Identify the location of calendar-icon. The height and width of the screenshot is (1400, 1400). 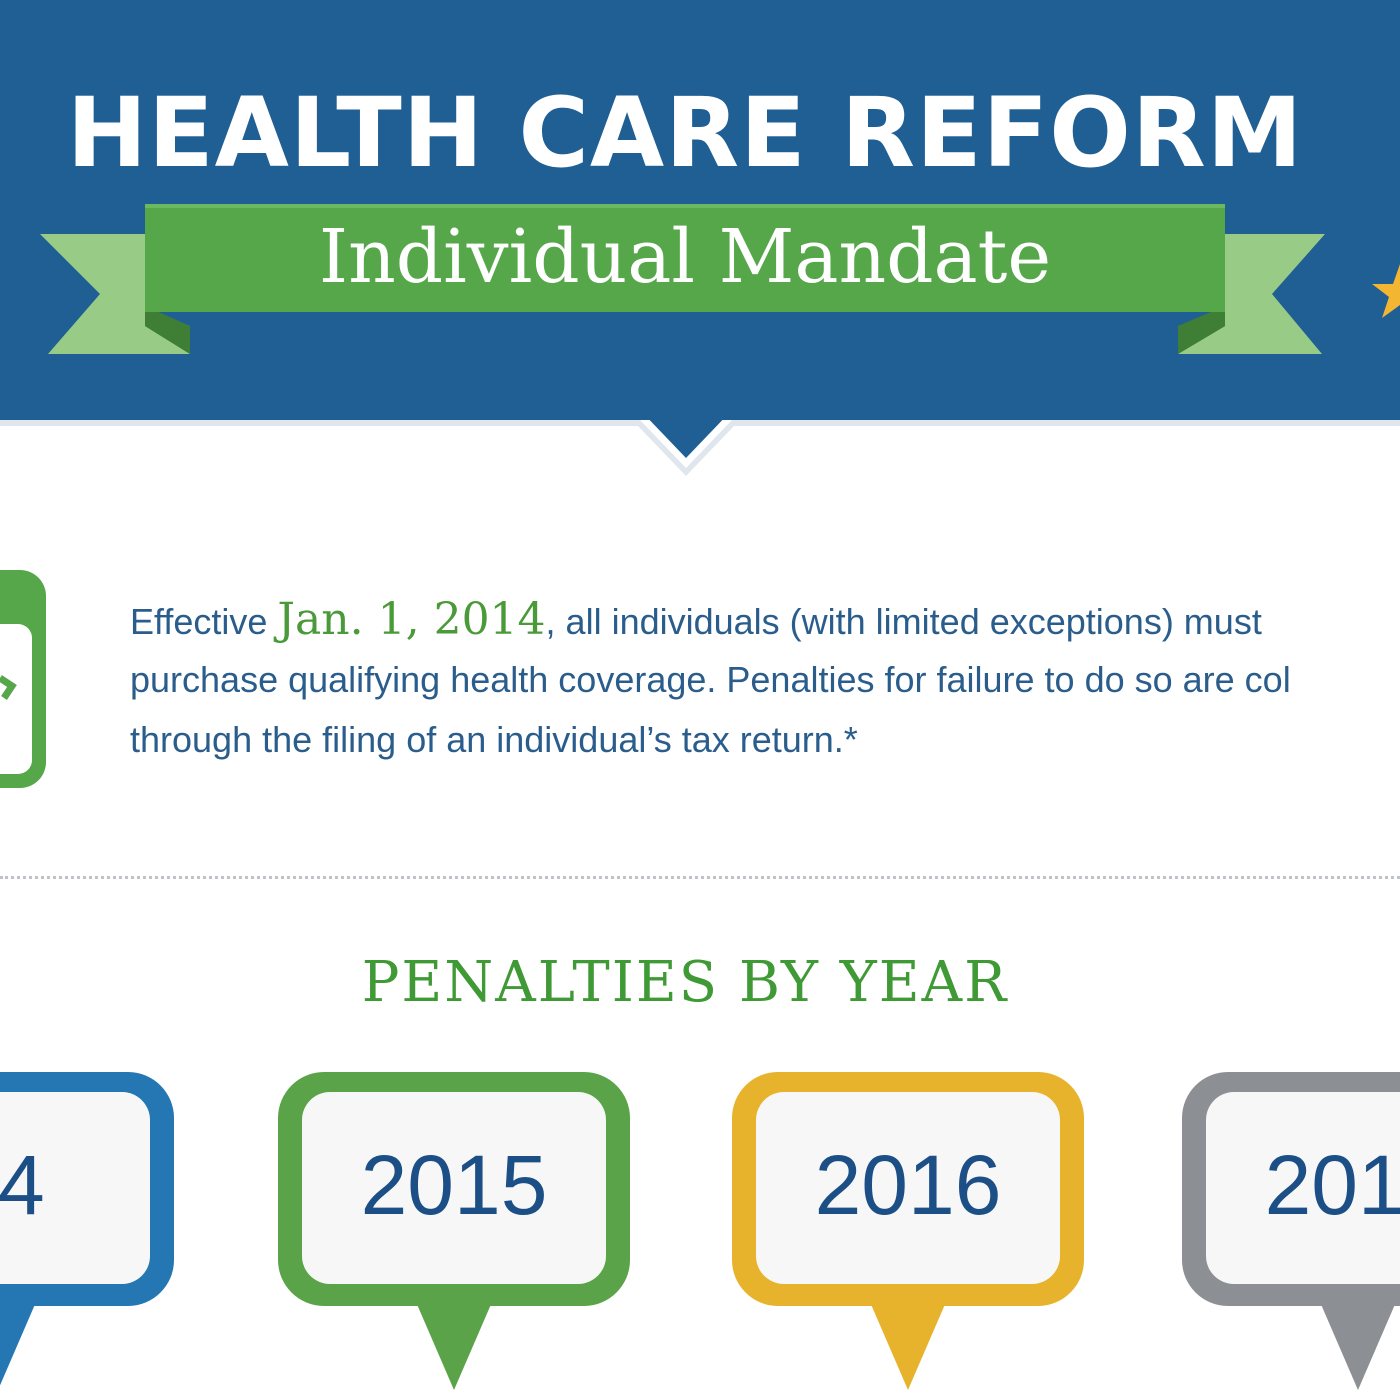
(23, 679).